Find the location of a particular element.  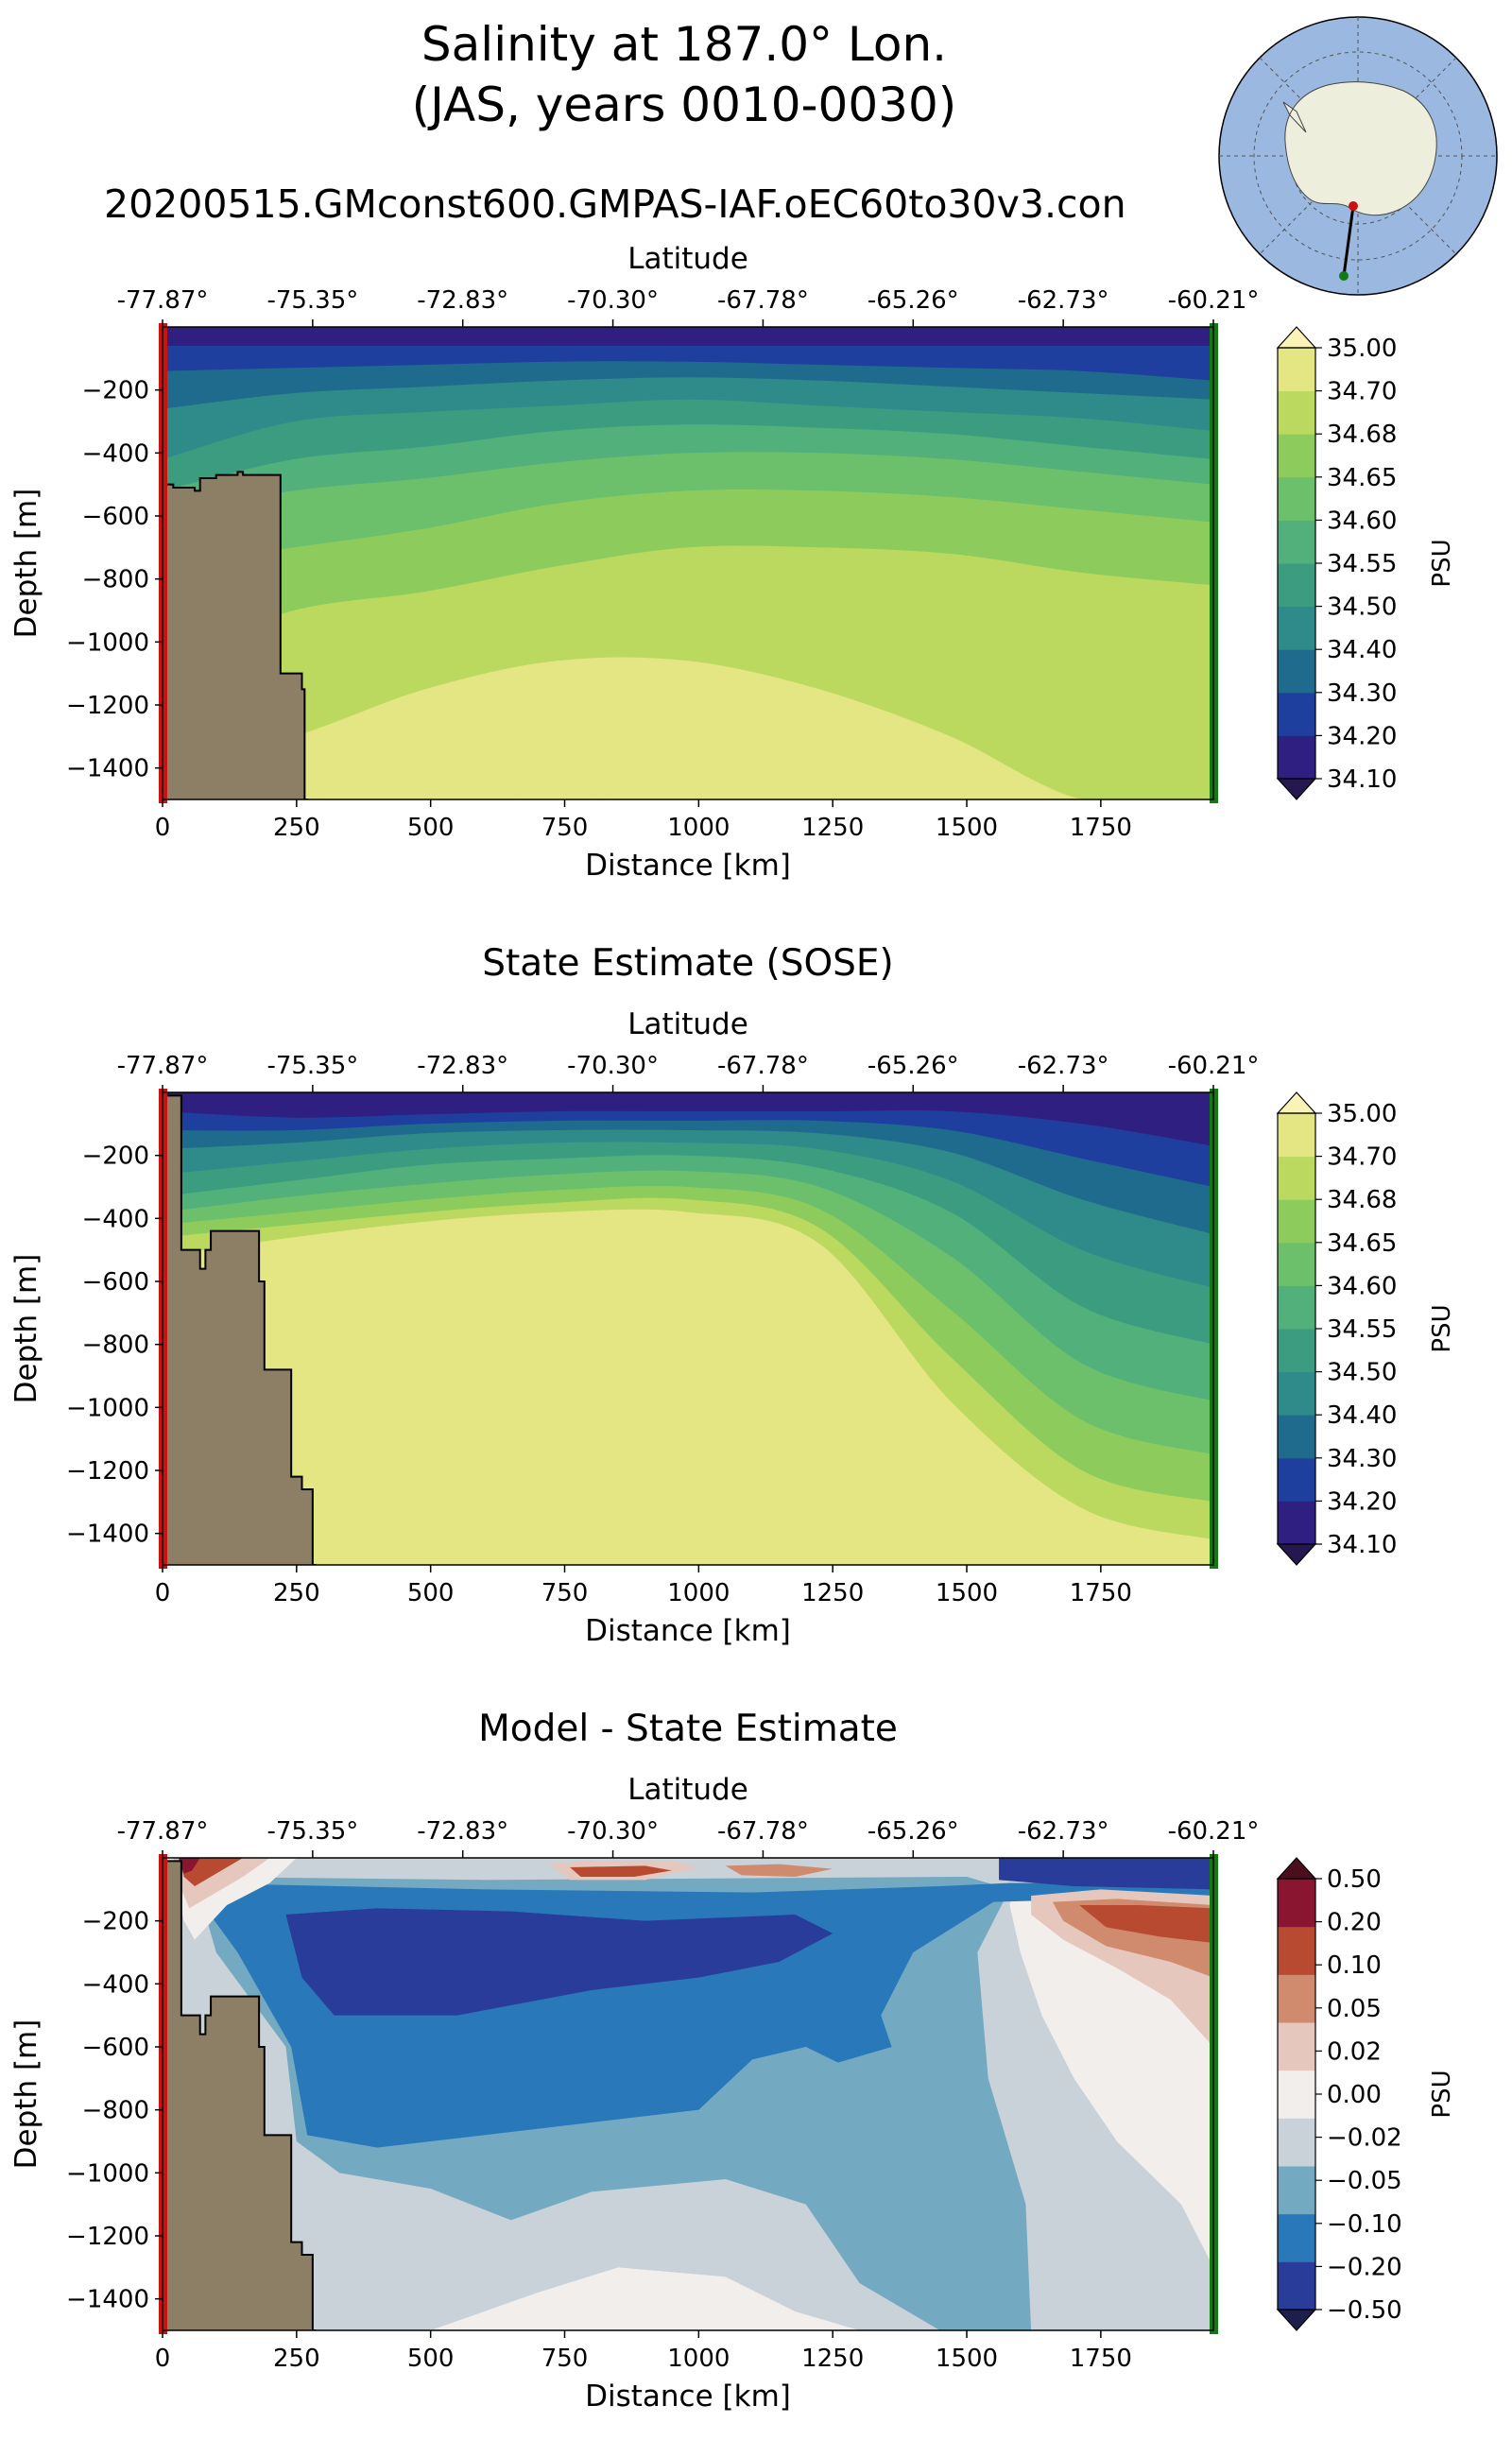

colorbar-extend-high is located at coordinates (1296, 337).